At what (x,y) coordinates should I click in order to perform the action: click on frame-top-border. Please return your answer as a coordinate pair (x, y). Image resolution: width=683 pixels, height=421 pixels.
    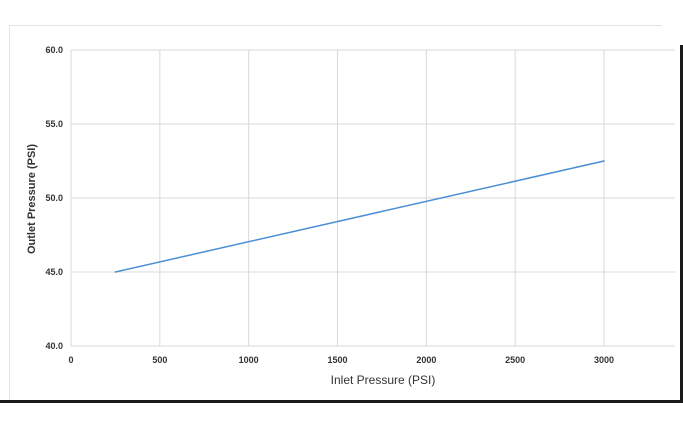
    Looking at the image, I should click on (335, 25).